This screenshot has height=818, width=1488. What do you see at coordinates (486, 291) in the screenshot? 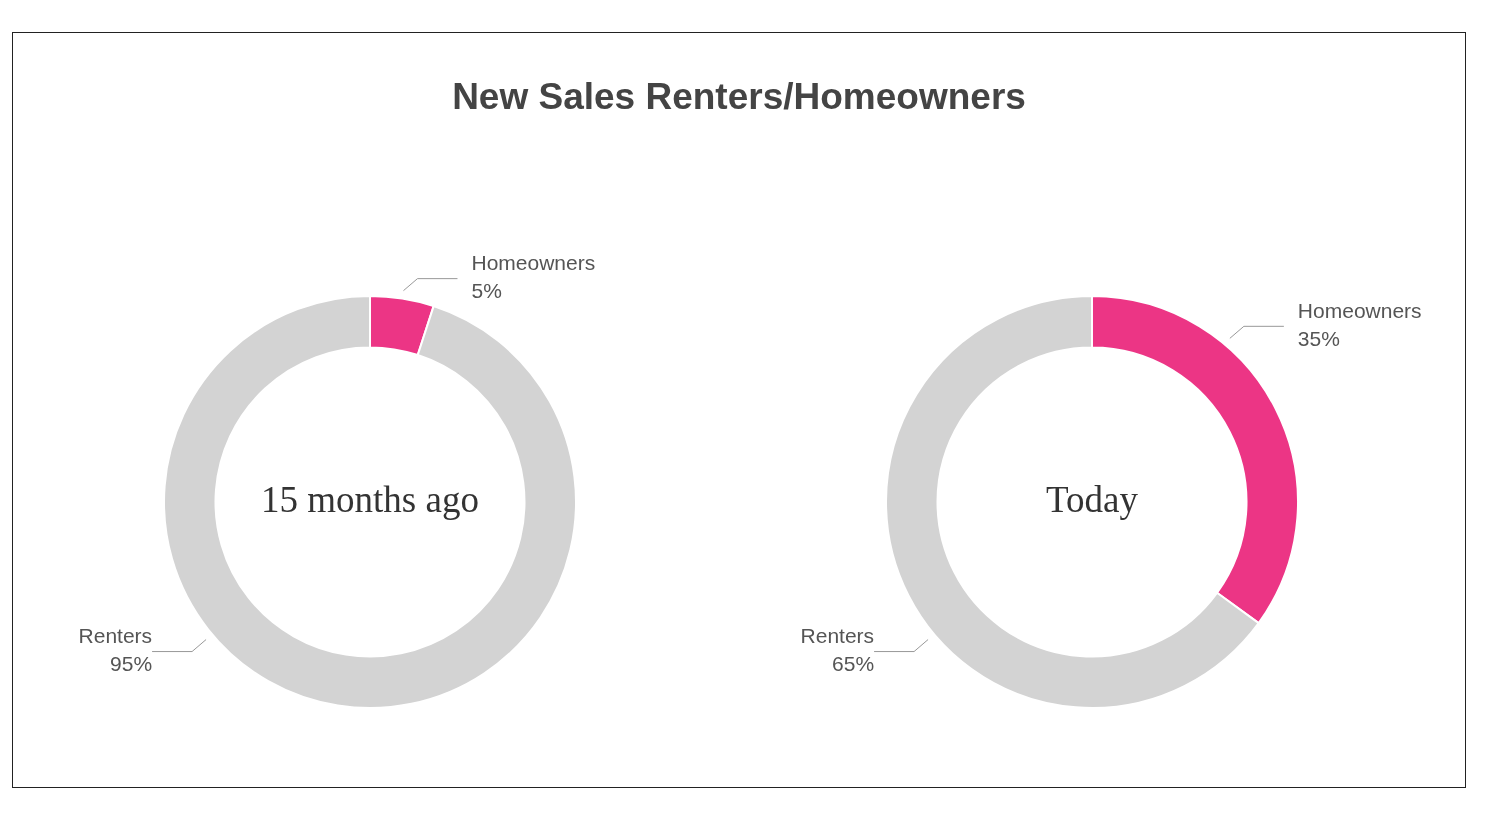
I see `data-label: 5%` at bounding box center [486, 291].